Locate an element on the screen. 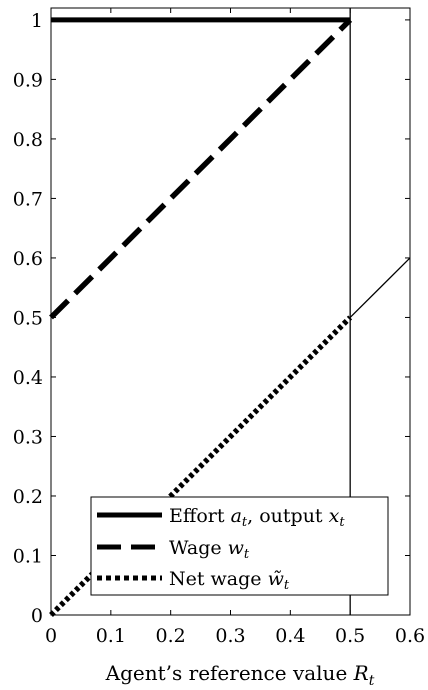  y-tick-label: 0.3 is located at coordinates (28, 437).